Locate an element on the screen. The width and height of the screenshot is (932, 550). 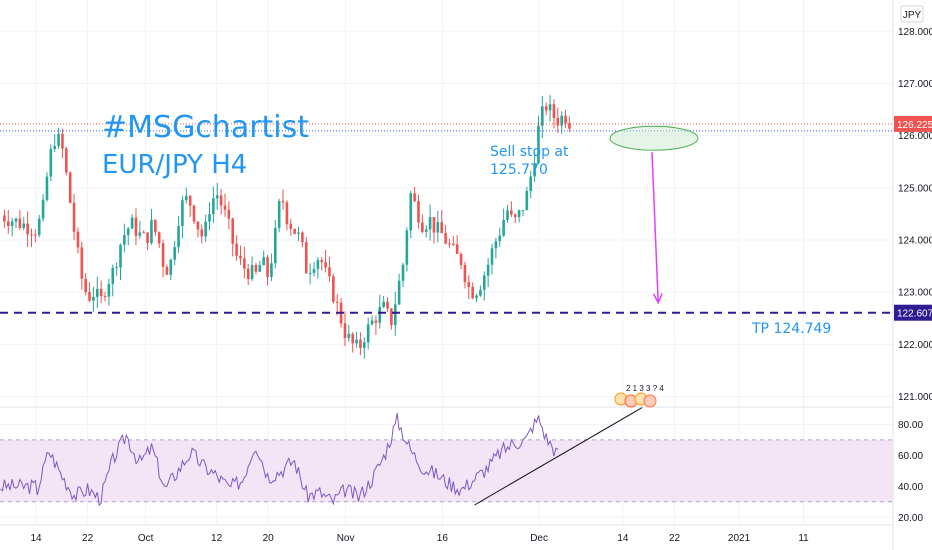
last-price-tag is located at coordinates (913, 123).